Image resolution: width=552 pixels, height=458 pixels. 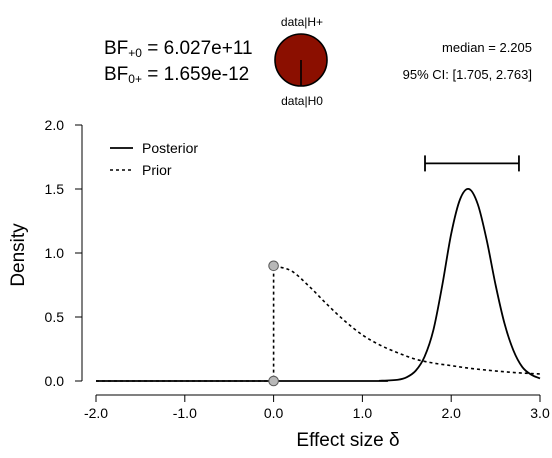 I want to click on legend-label-posterior: Posterior, so click(x=170, y=148).